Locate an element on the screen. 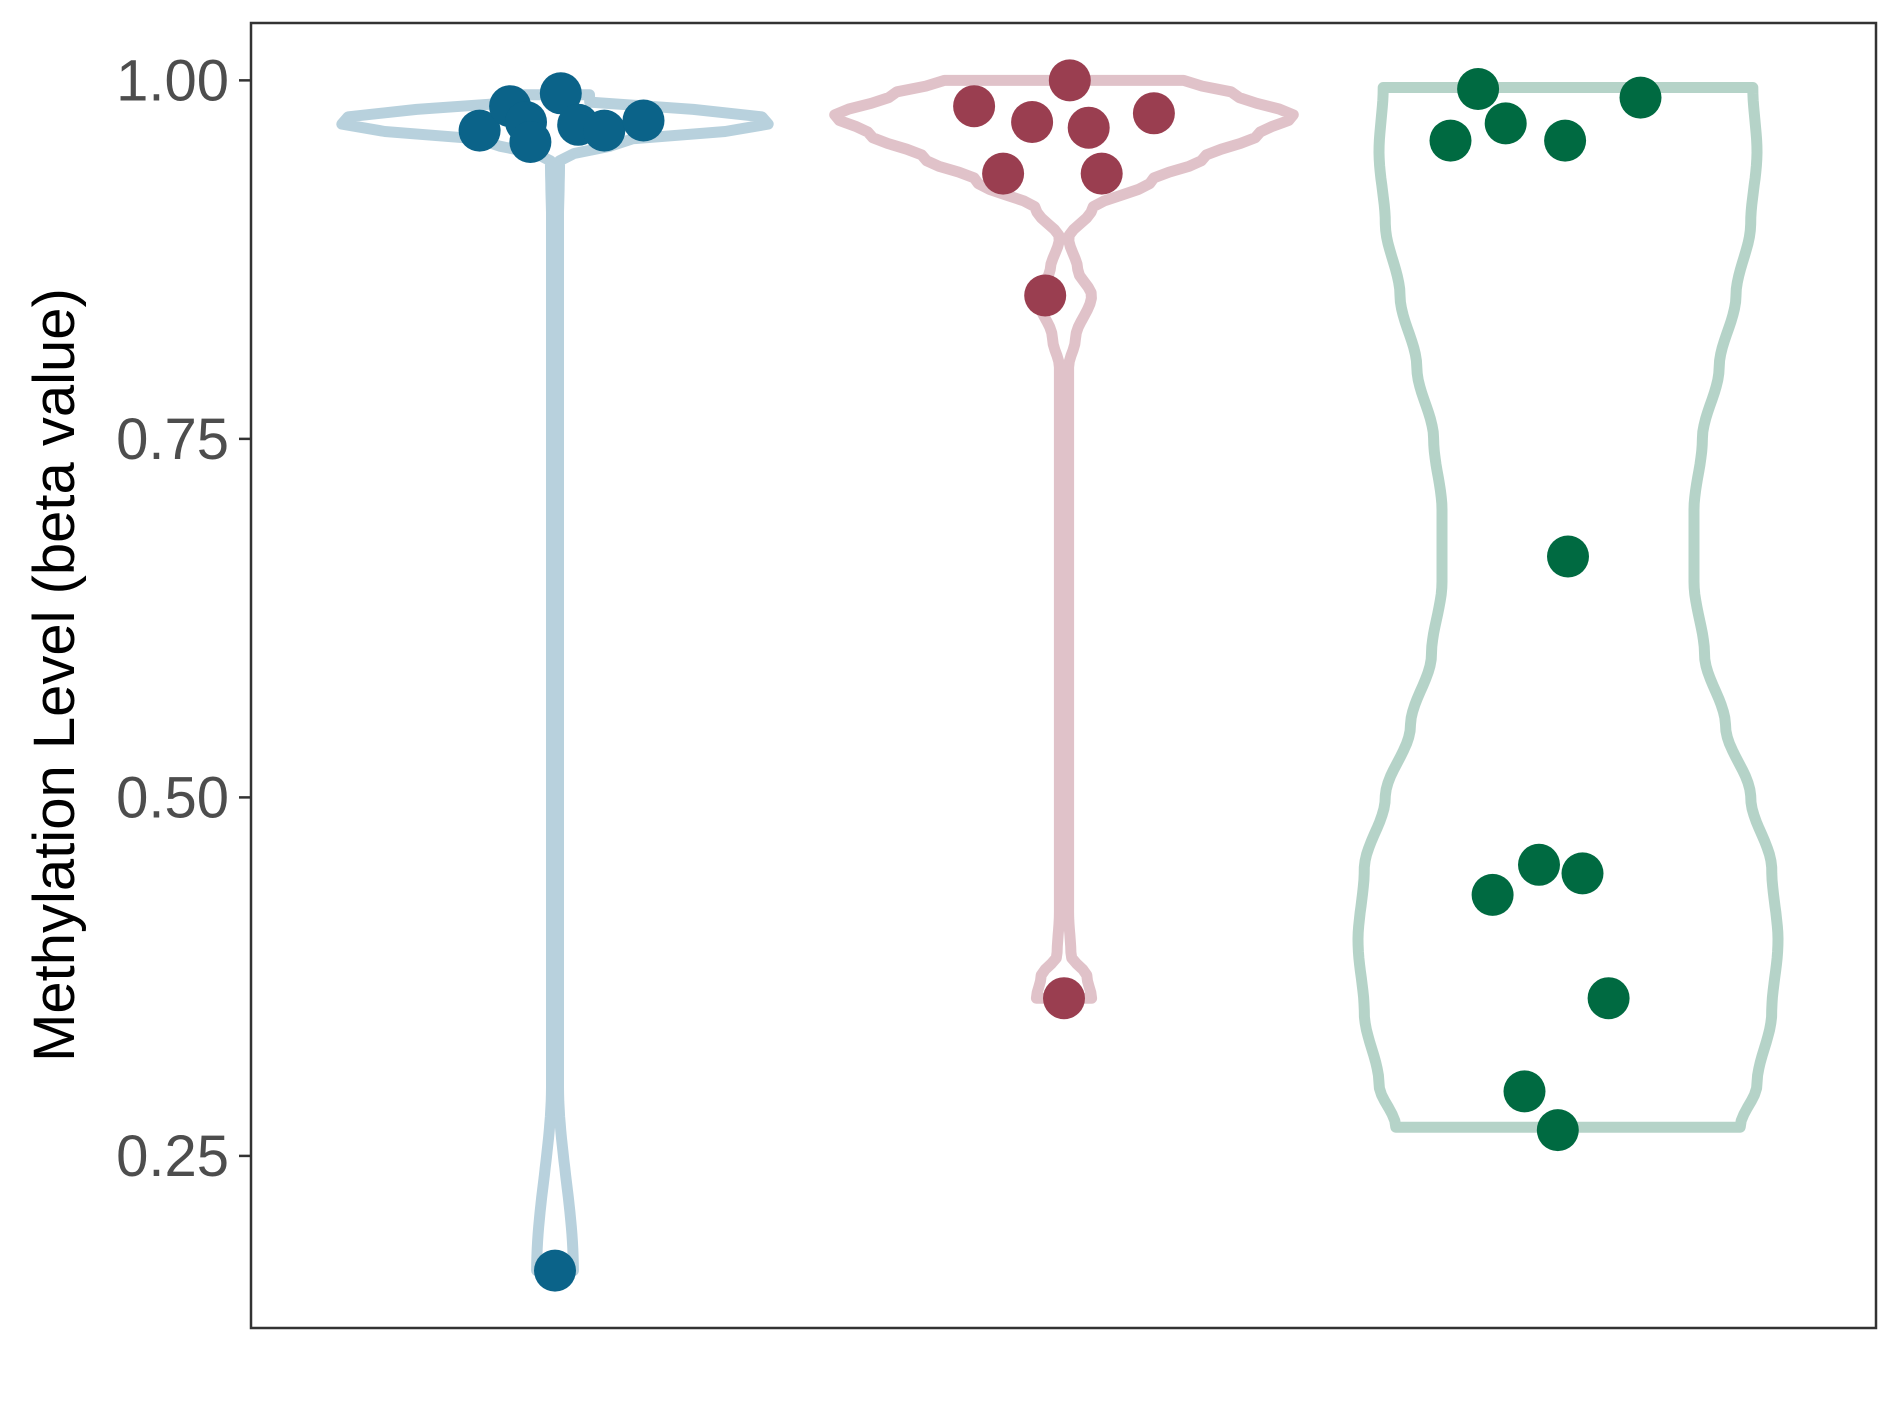 This screenshot has height=1417, width=1889. y-axis: 0.25 0.50 0.75 1.00 is located at coordinates (183, 618).